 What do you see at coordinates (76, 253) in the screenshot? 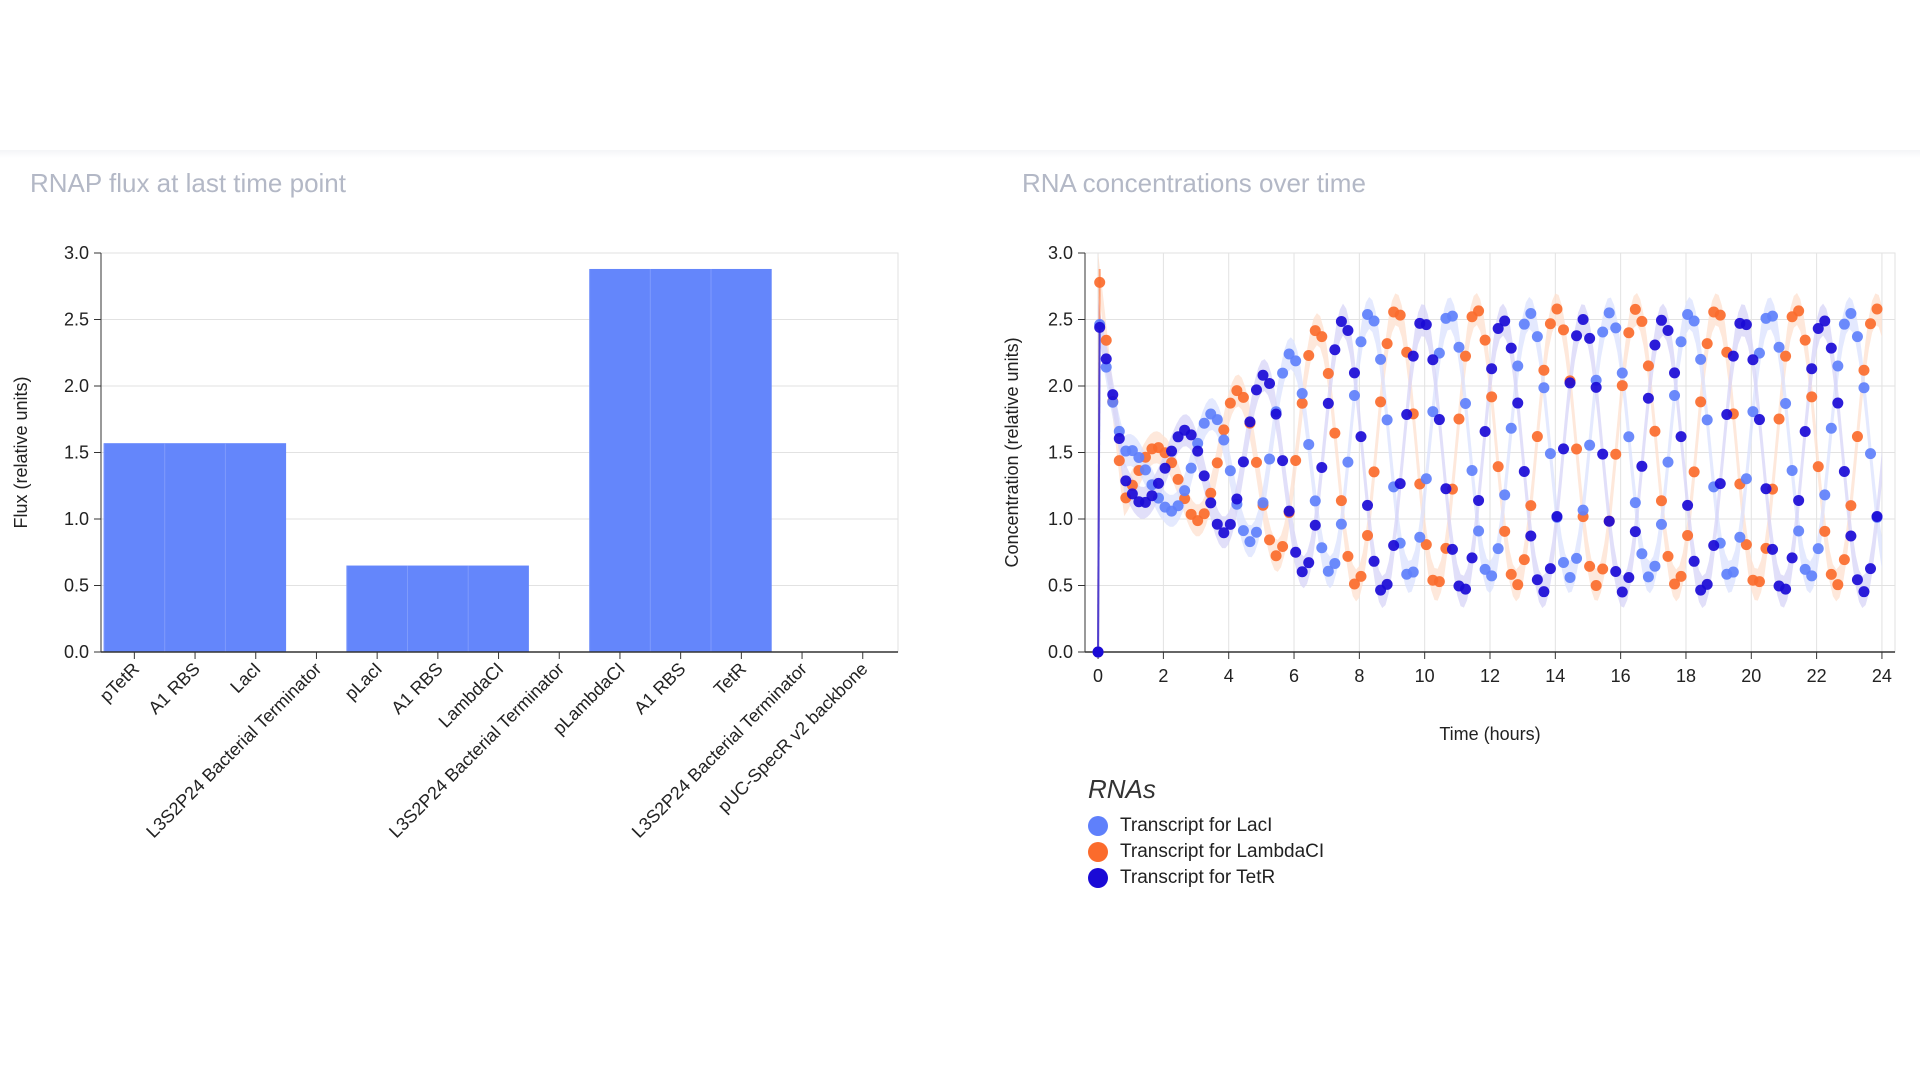
I see `bar-y-tick-label: 3.0` at bounding box center [76, 253].